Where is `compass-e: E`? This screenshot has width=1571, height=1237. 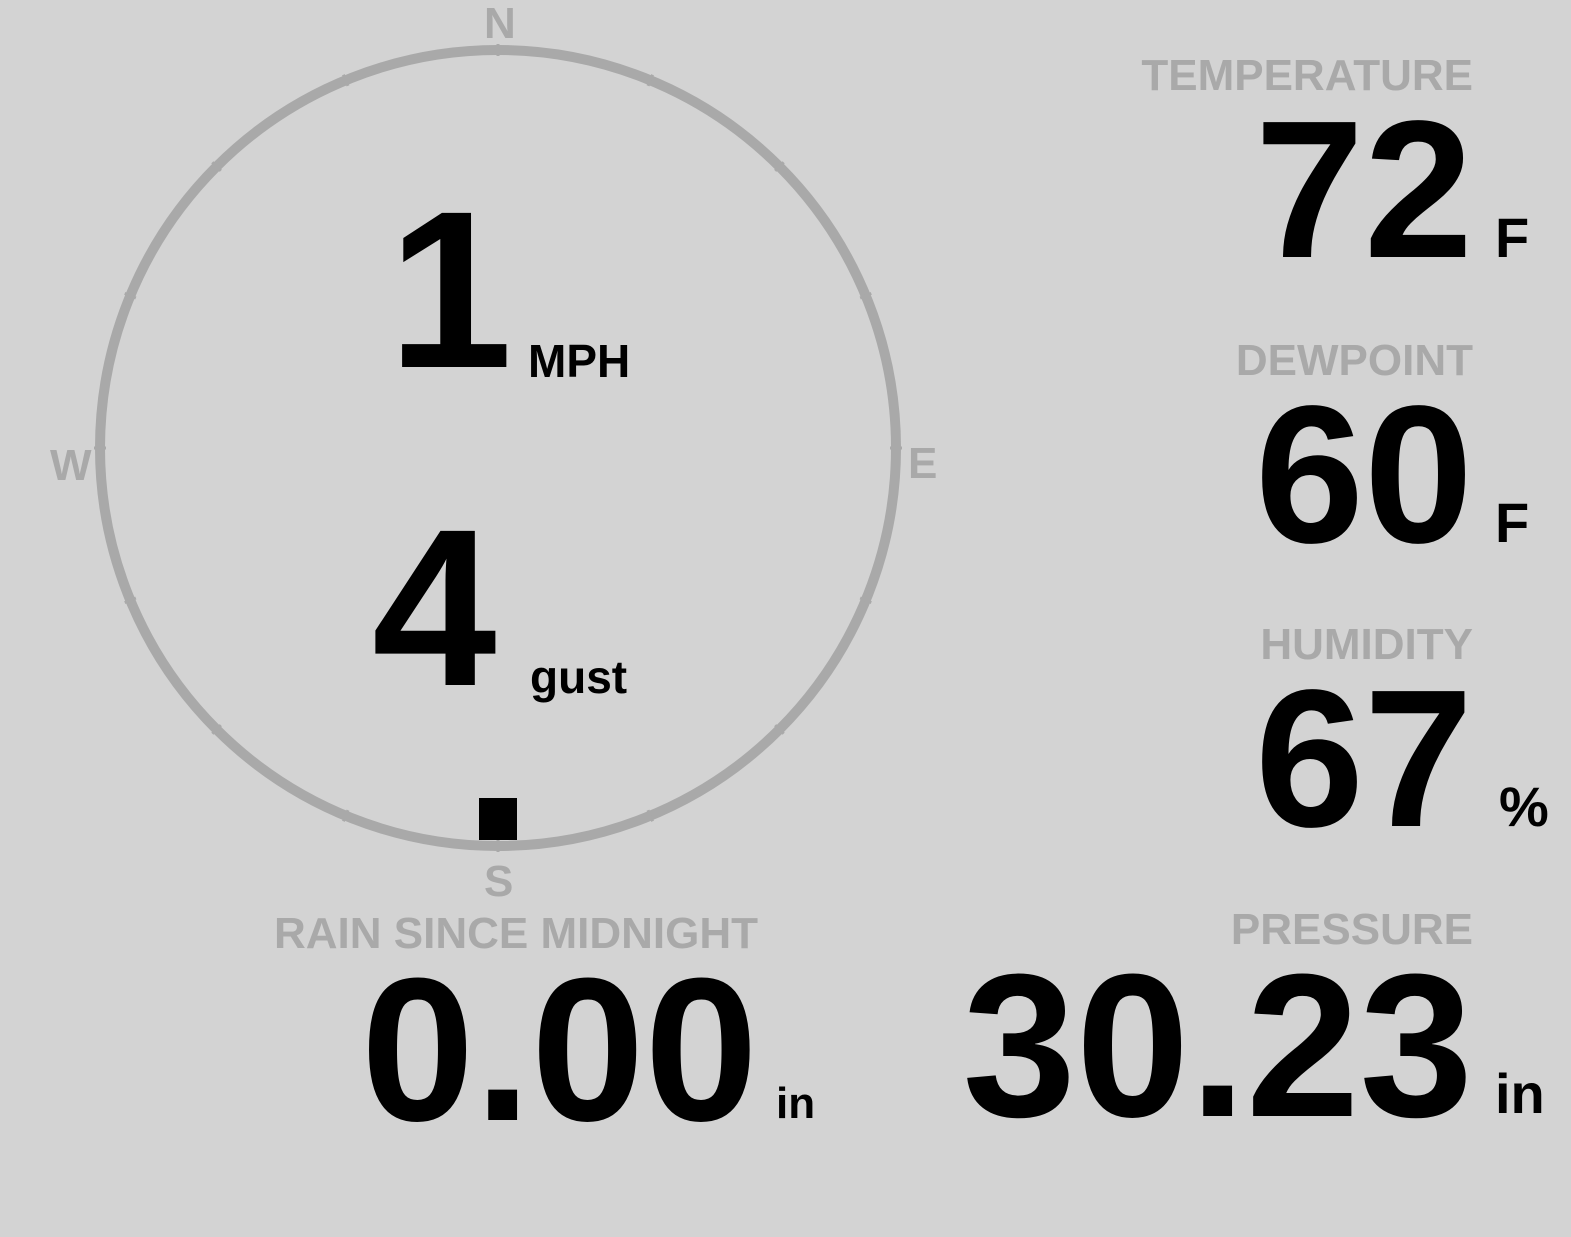
compass-e: E is located at coordinates (923, 463).